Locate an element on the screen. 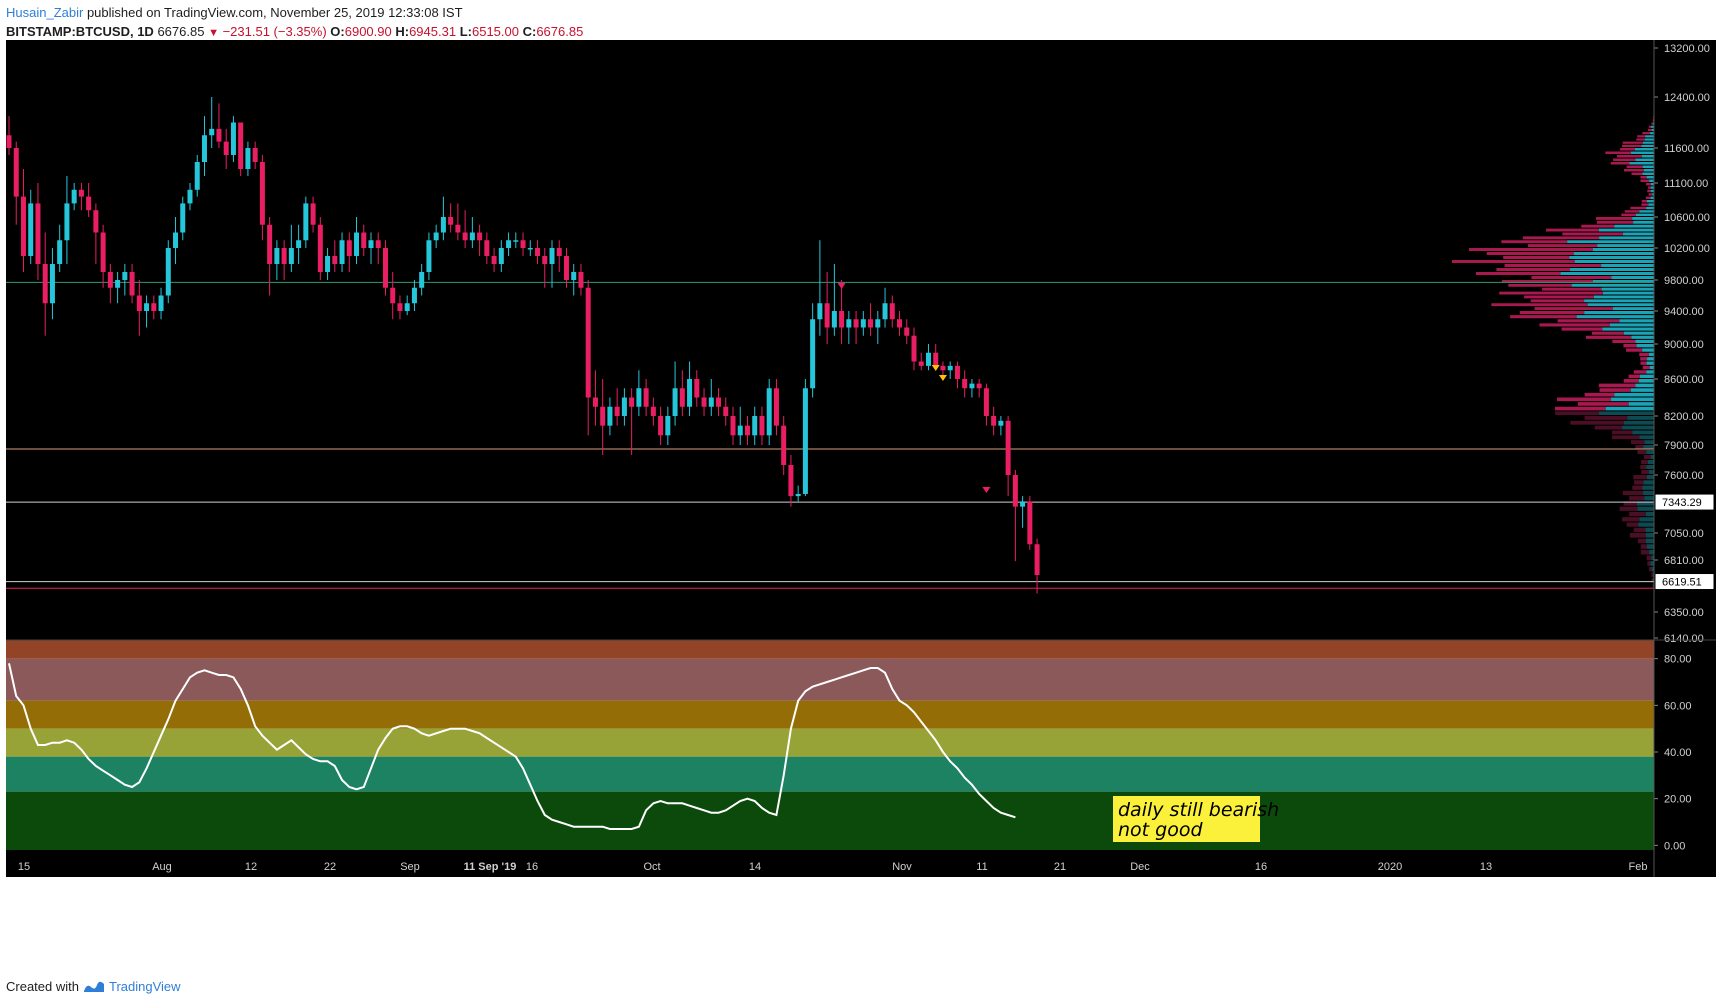  price-tick-label: 12400.00 is located at coordinates (1687, 98).